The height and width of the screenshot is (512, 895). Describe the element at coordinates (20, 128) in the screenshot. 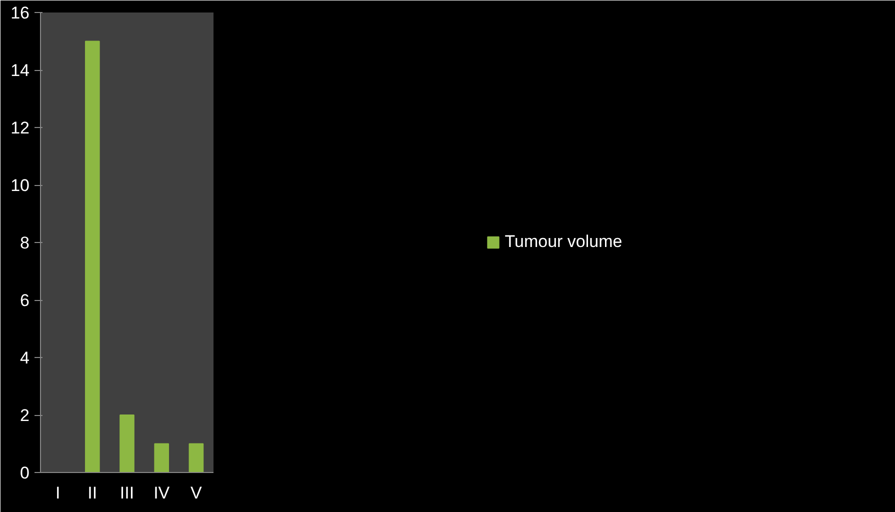

I see `y-tick-label: 12` at that location.